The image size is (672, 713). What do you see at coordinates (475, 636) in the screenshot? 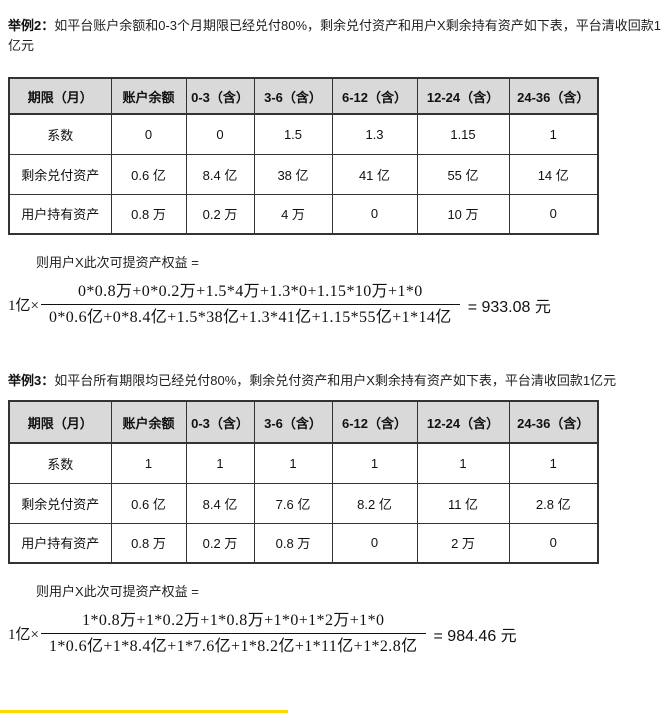
I see `formula-result: = 984.46 元` at bounding box center [475, 636].